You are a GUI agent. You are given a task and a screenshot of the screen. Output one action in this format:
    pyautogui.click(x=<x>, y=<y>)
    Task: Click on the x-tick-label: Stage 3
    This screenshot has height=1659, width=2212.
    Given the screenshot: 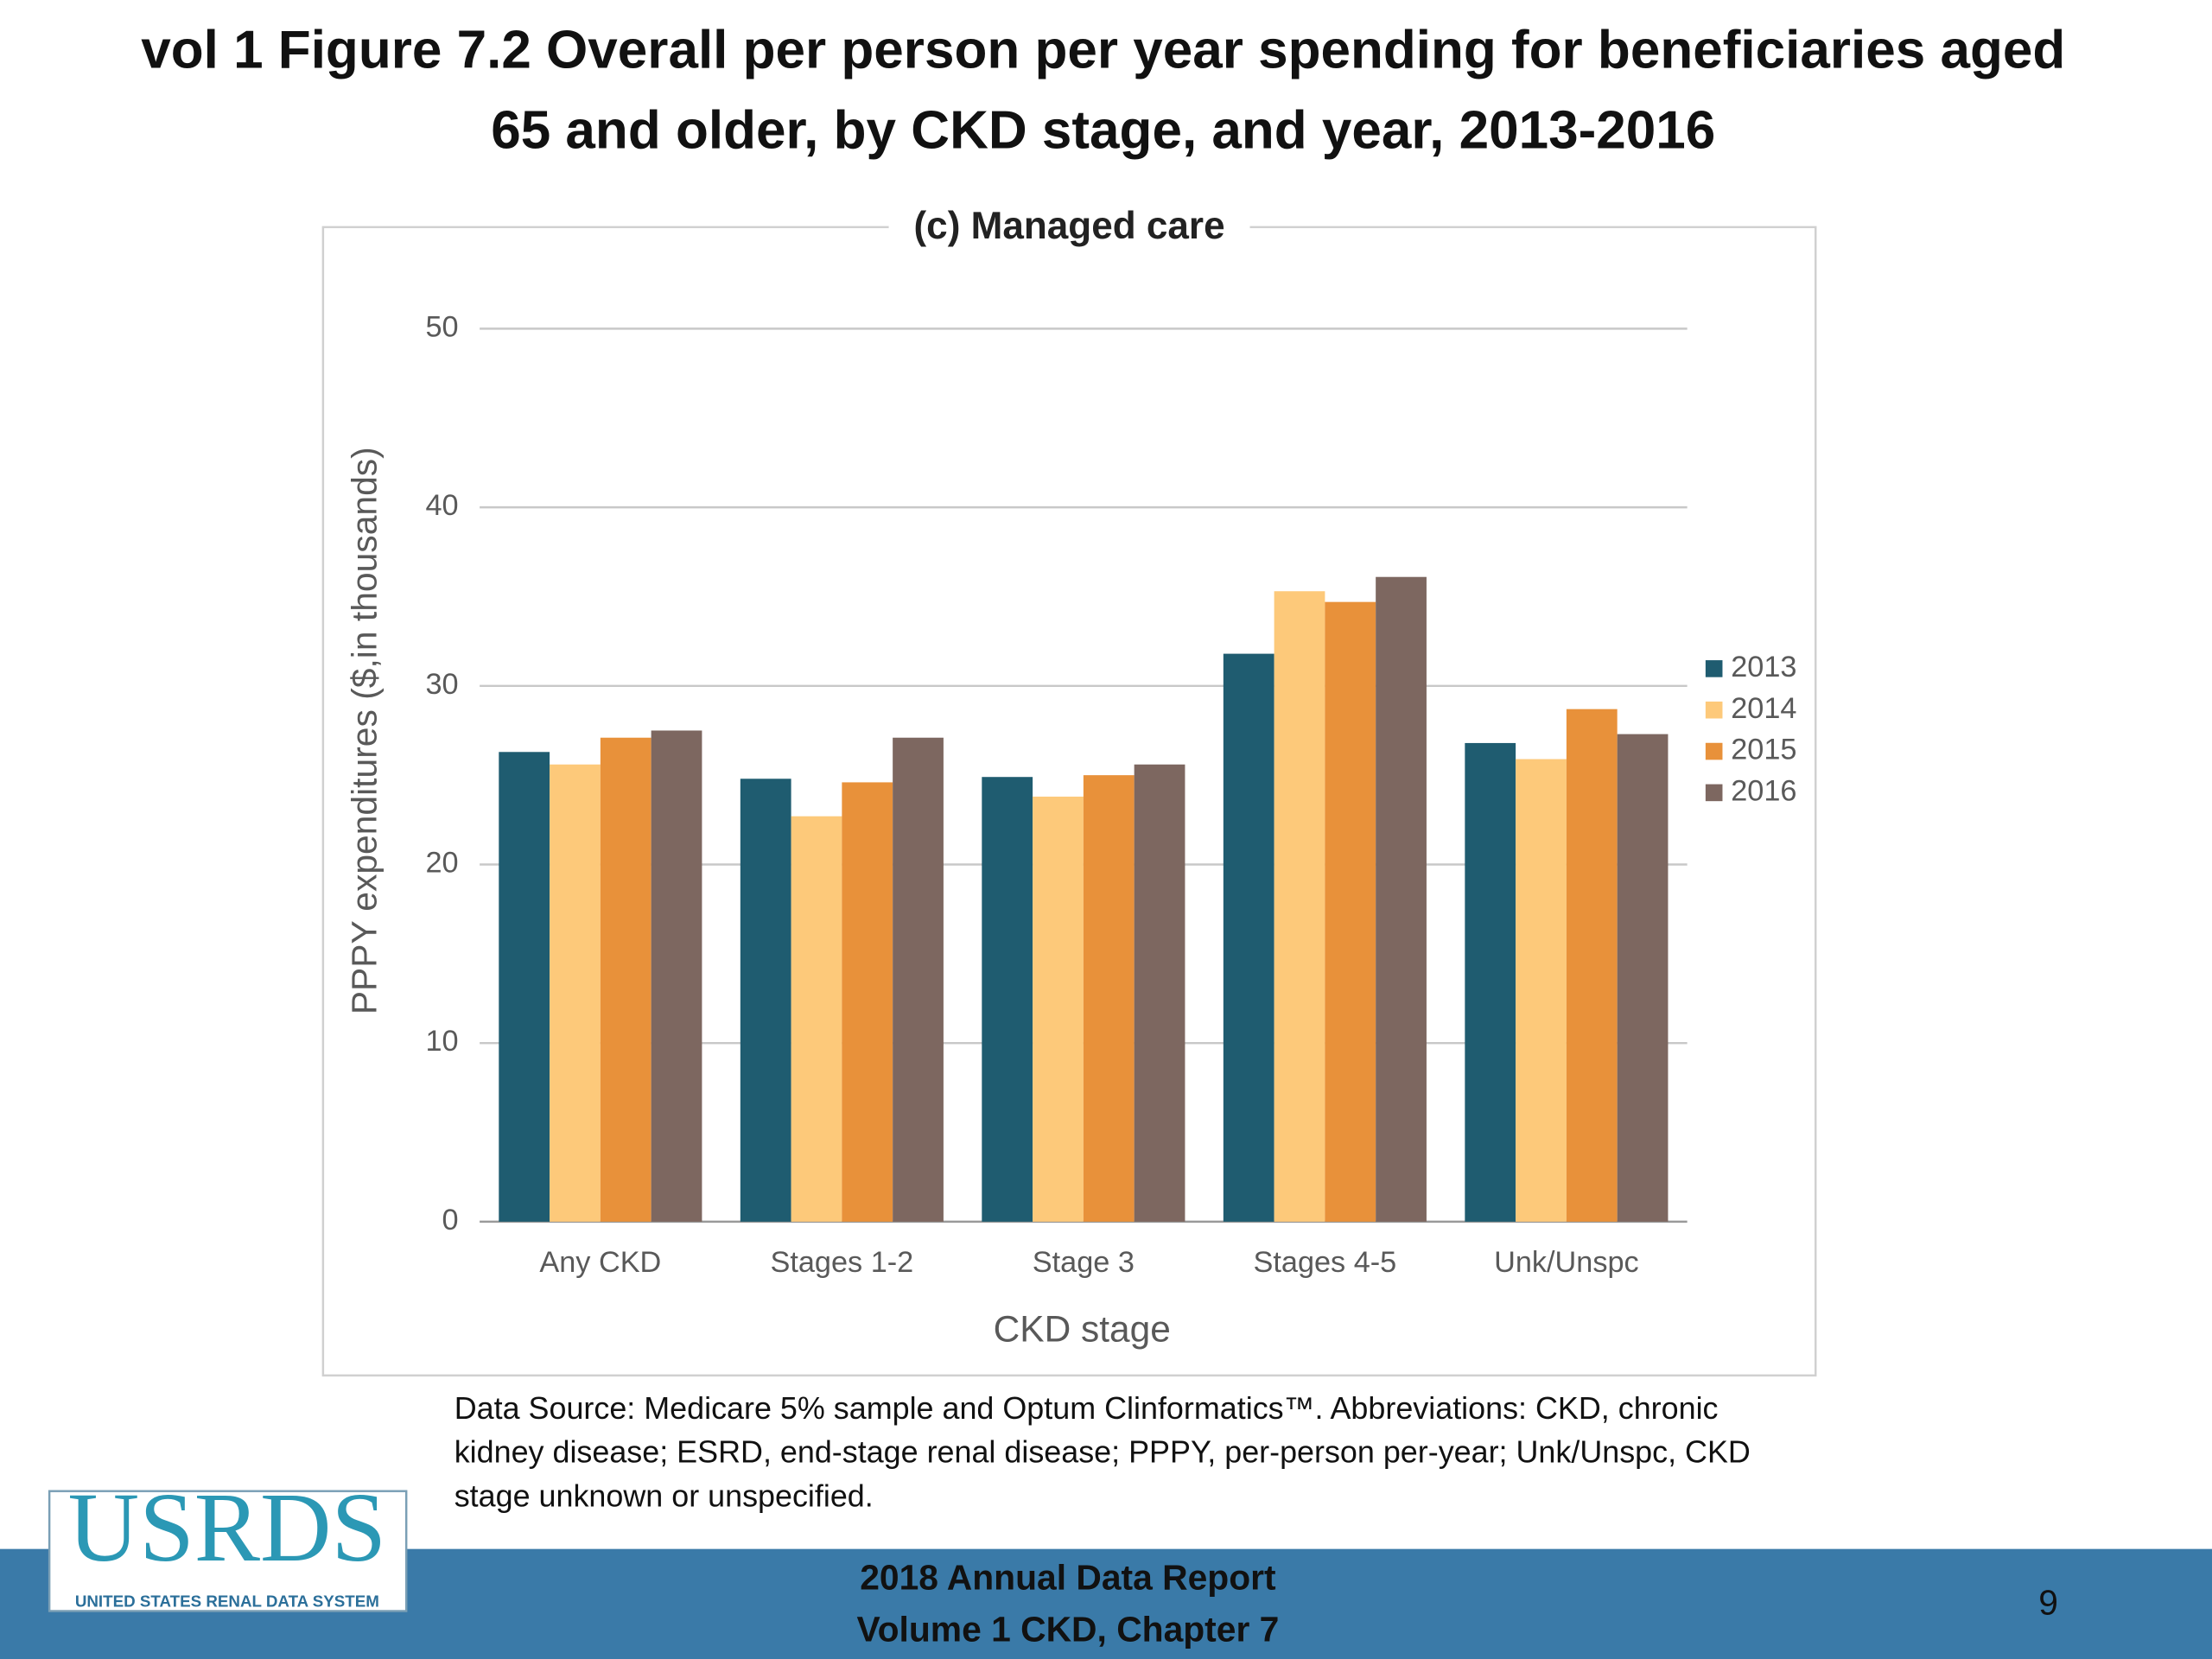 What is the action you would take?
    pyautogui.click(x=1084, y=1262)
    